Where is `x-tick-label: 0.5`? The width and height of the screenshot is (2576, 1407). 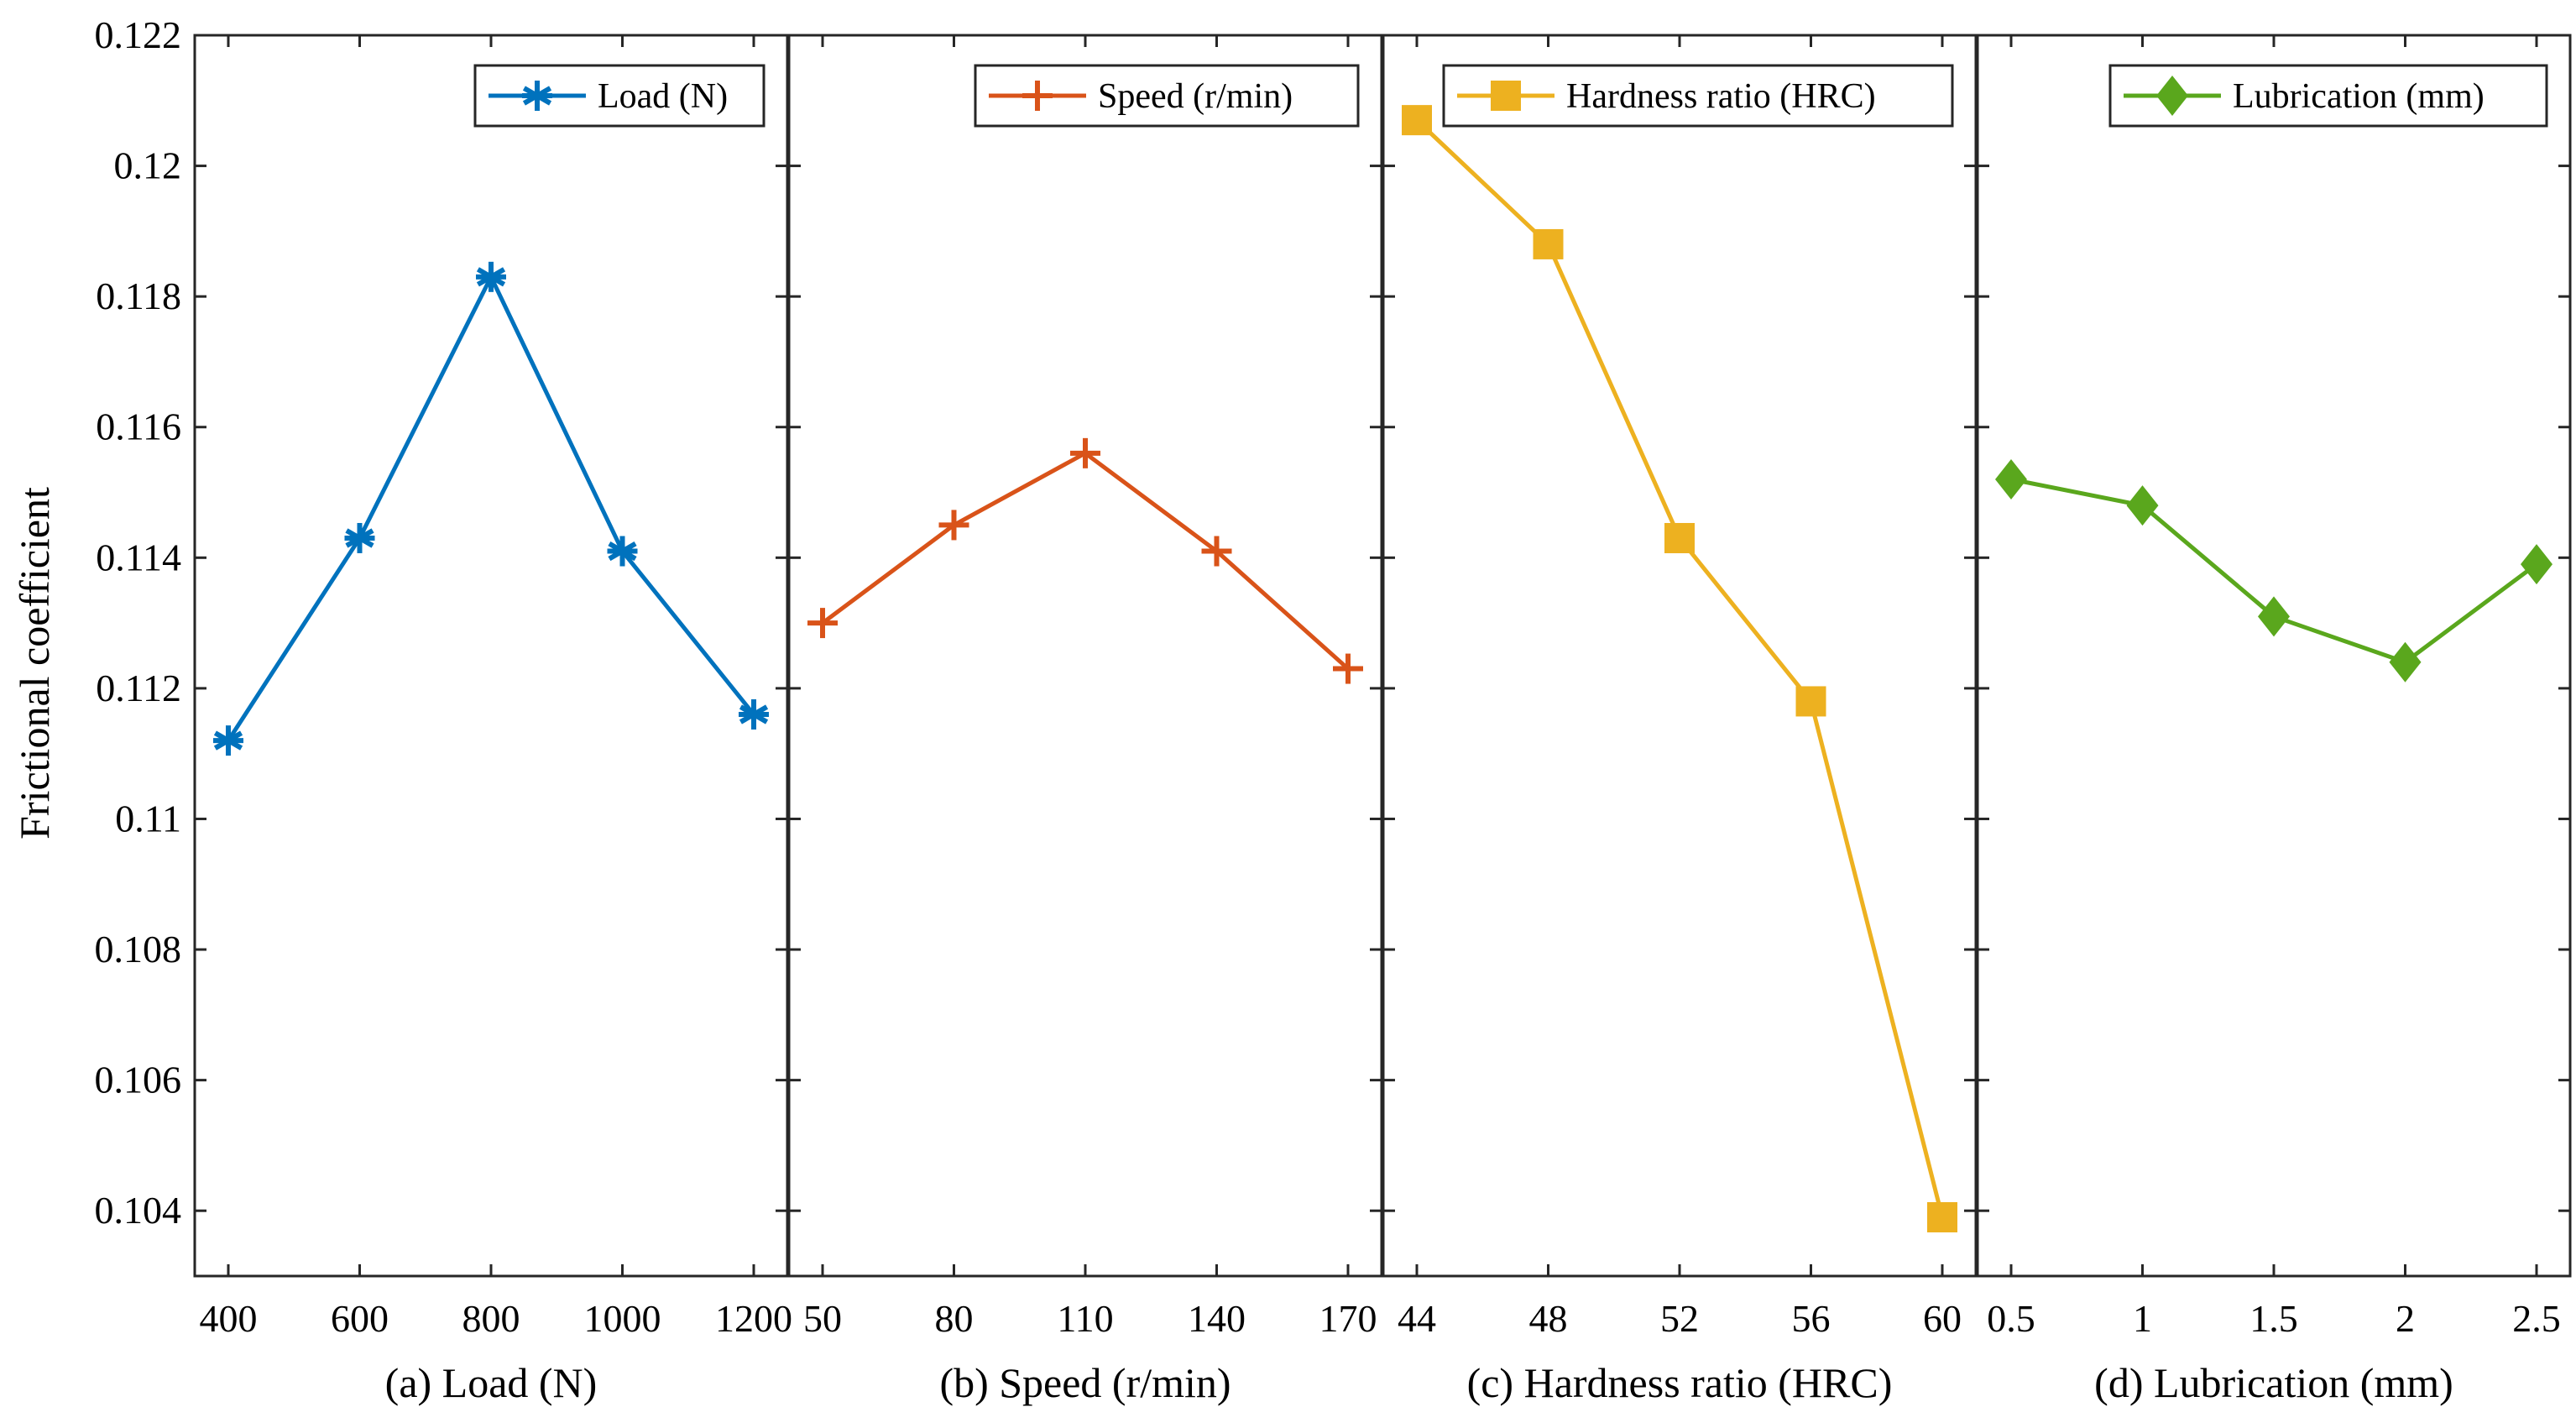
x-tick-label: 0.5 is located at coordinates (2011, 1318).